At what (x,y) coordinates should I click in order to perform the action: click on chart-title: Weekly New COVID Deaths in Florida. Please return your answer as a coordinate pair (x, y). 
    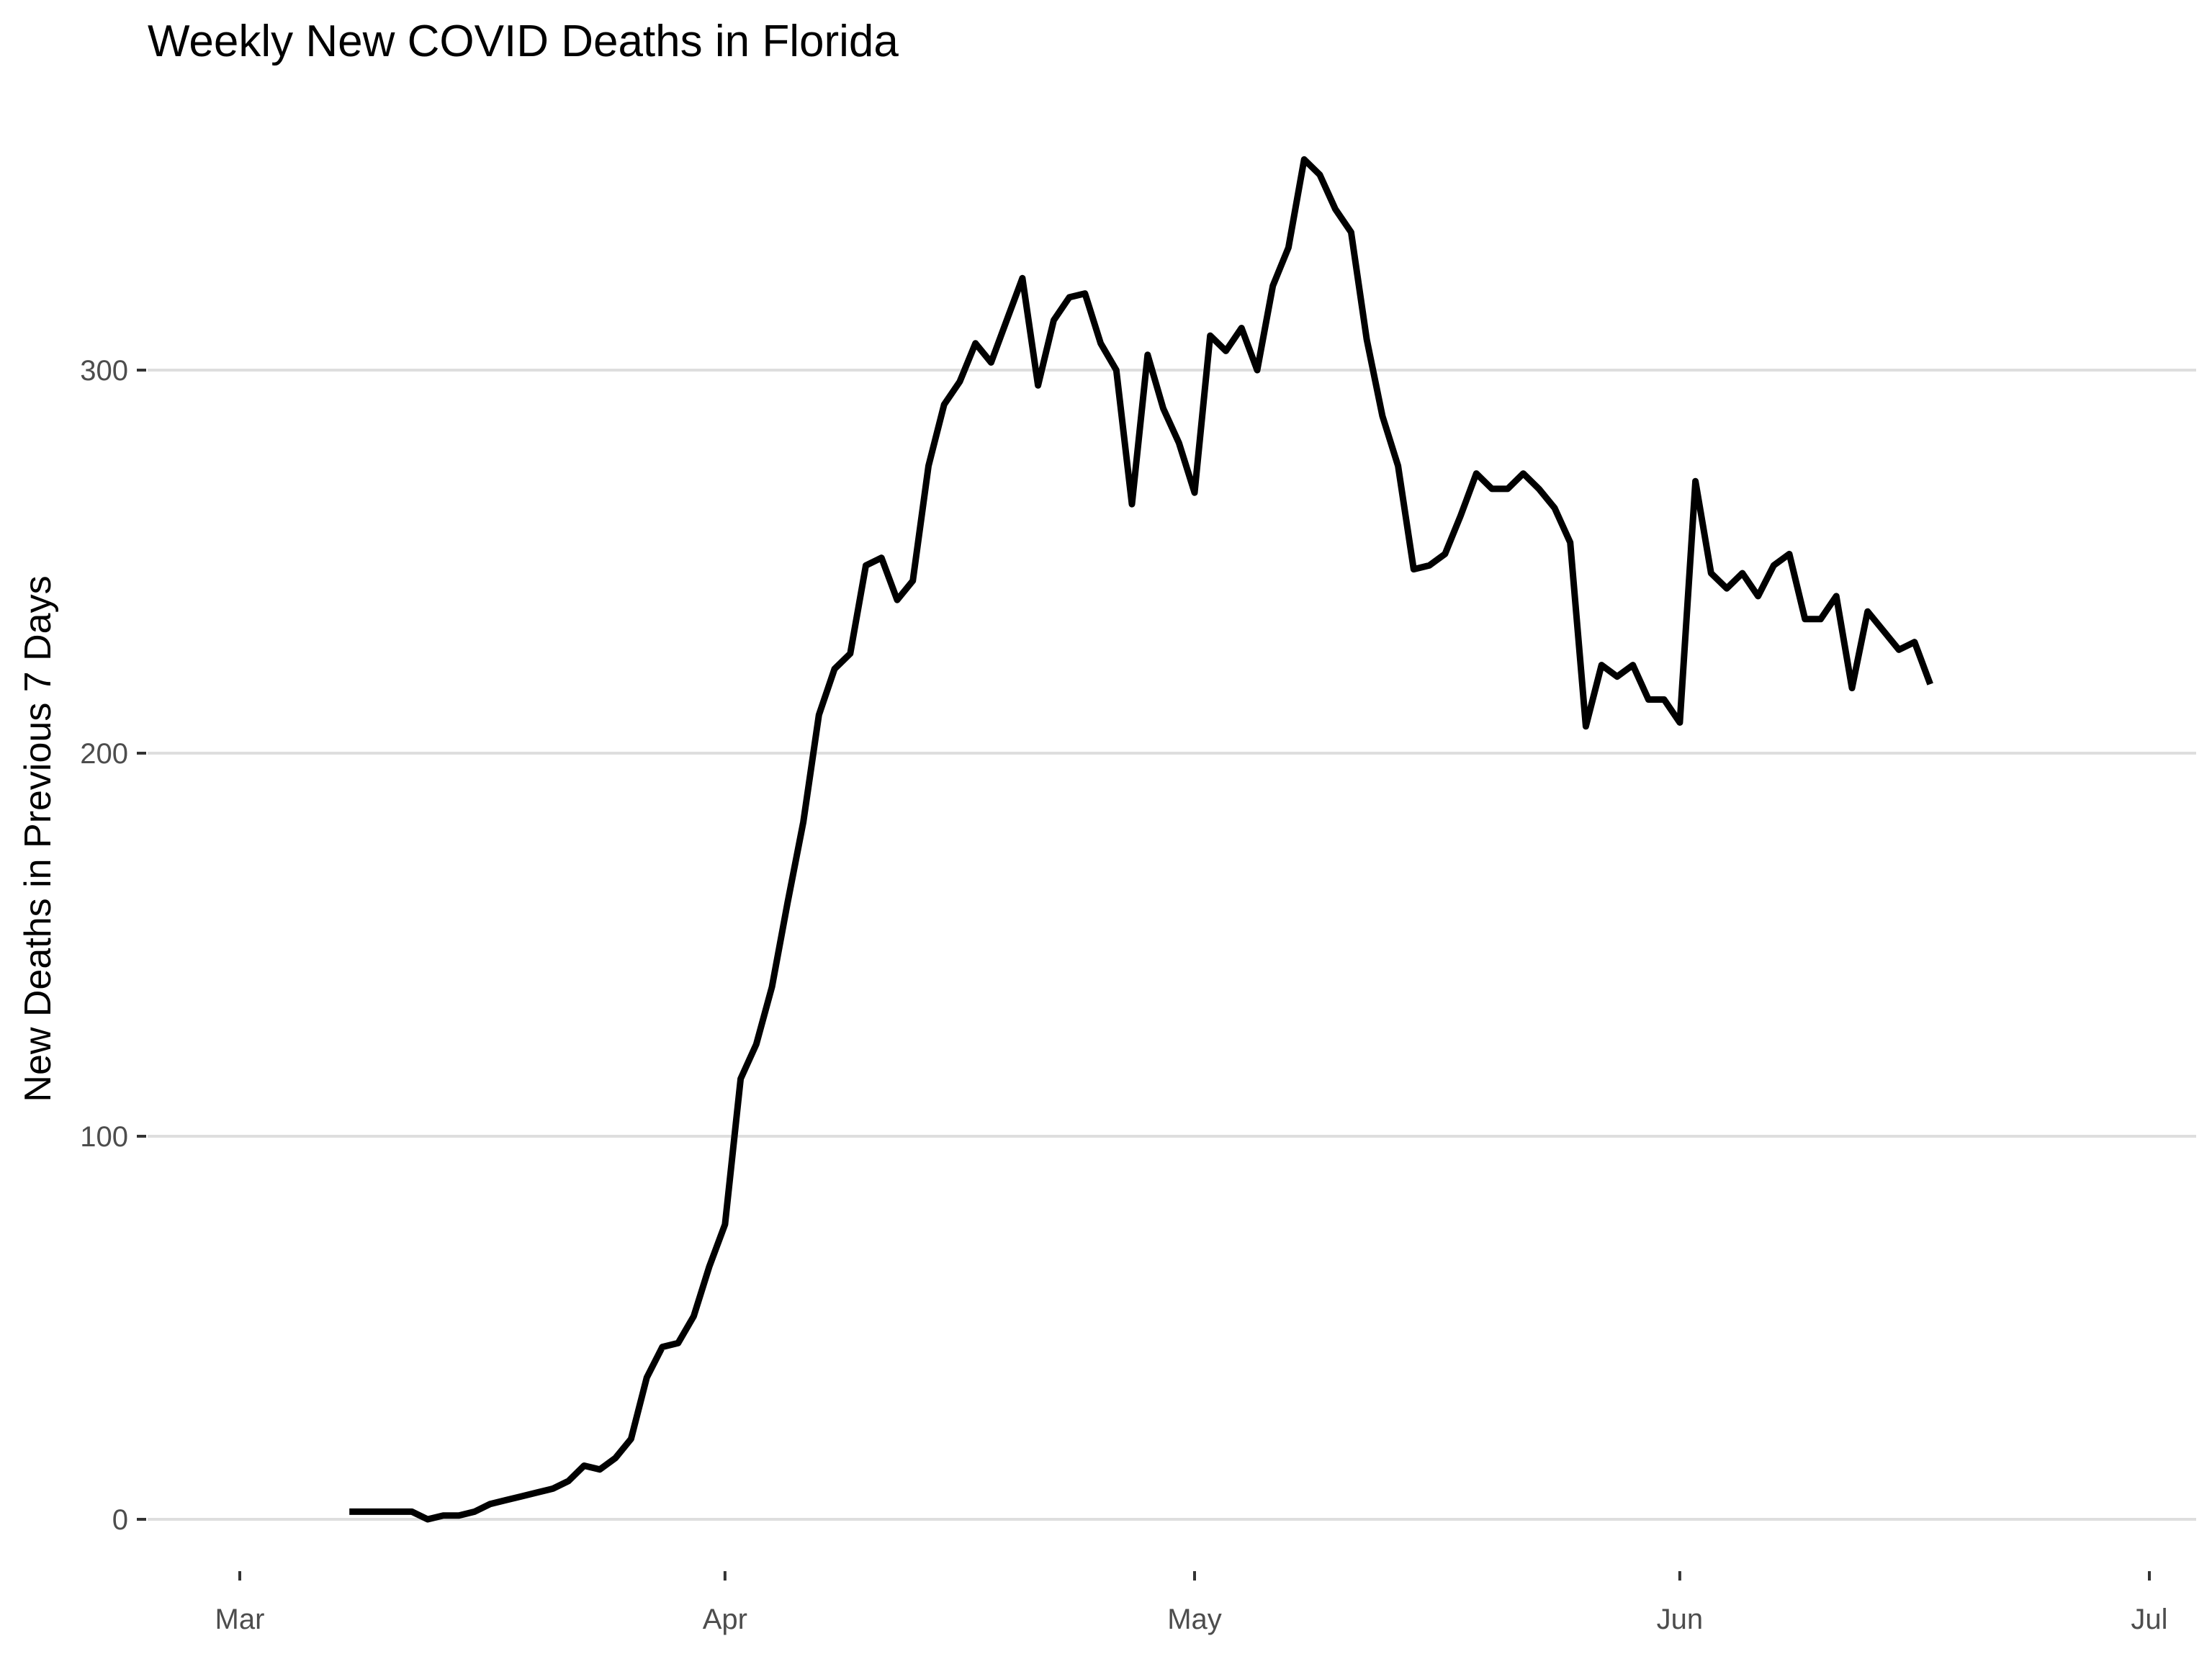
    Looking at the image, I should click on (524, 42).